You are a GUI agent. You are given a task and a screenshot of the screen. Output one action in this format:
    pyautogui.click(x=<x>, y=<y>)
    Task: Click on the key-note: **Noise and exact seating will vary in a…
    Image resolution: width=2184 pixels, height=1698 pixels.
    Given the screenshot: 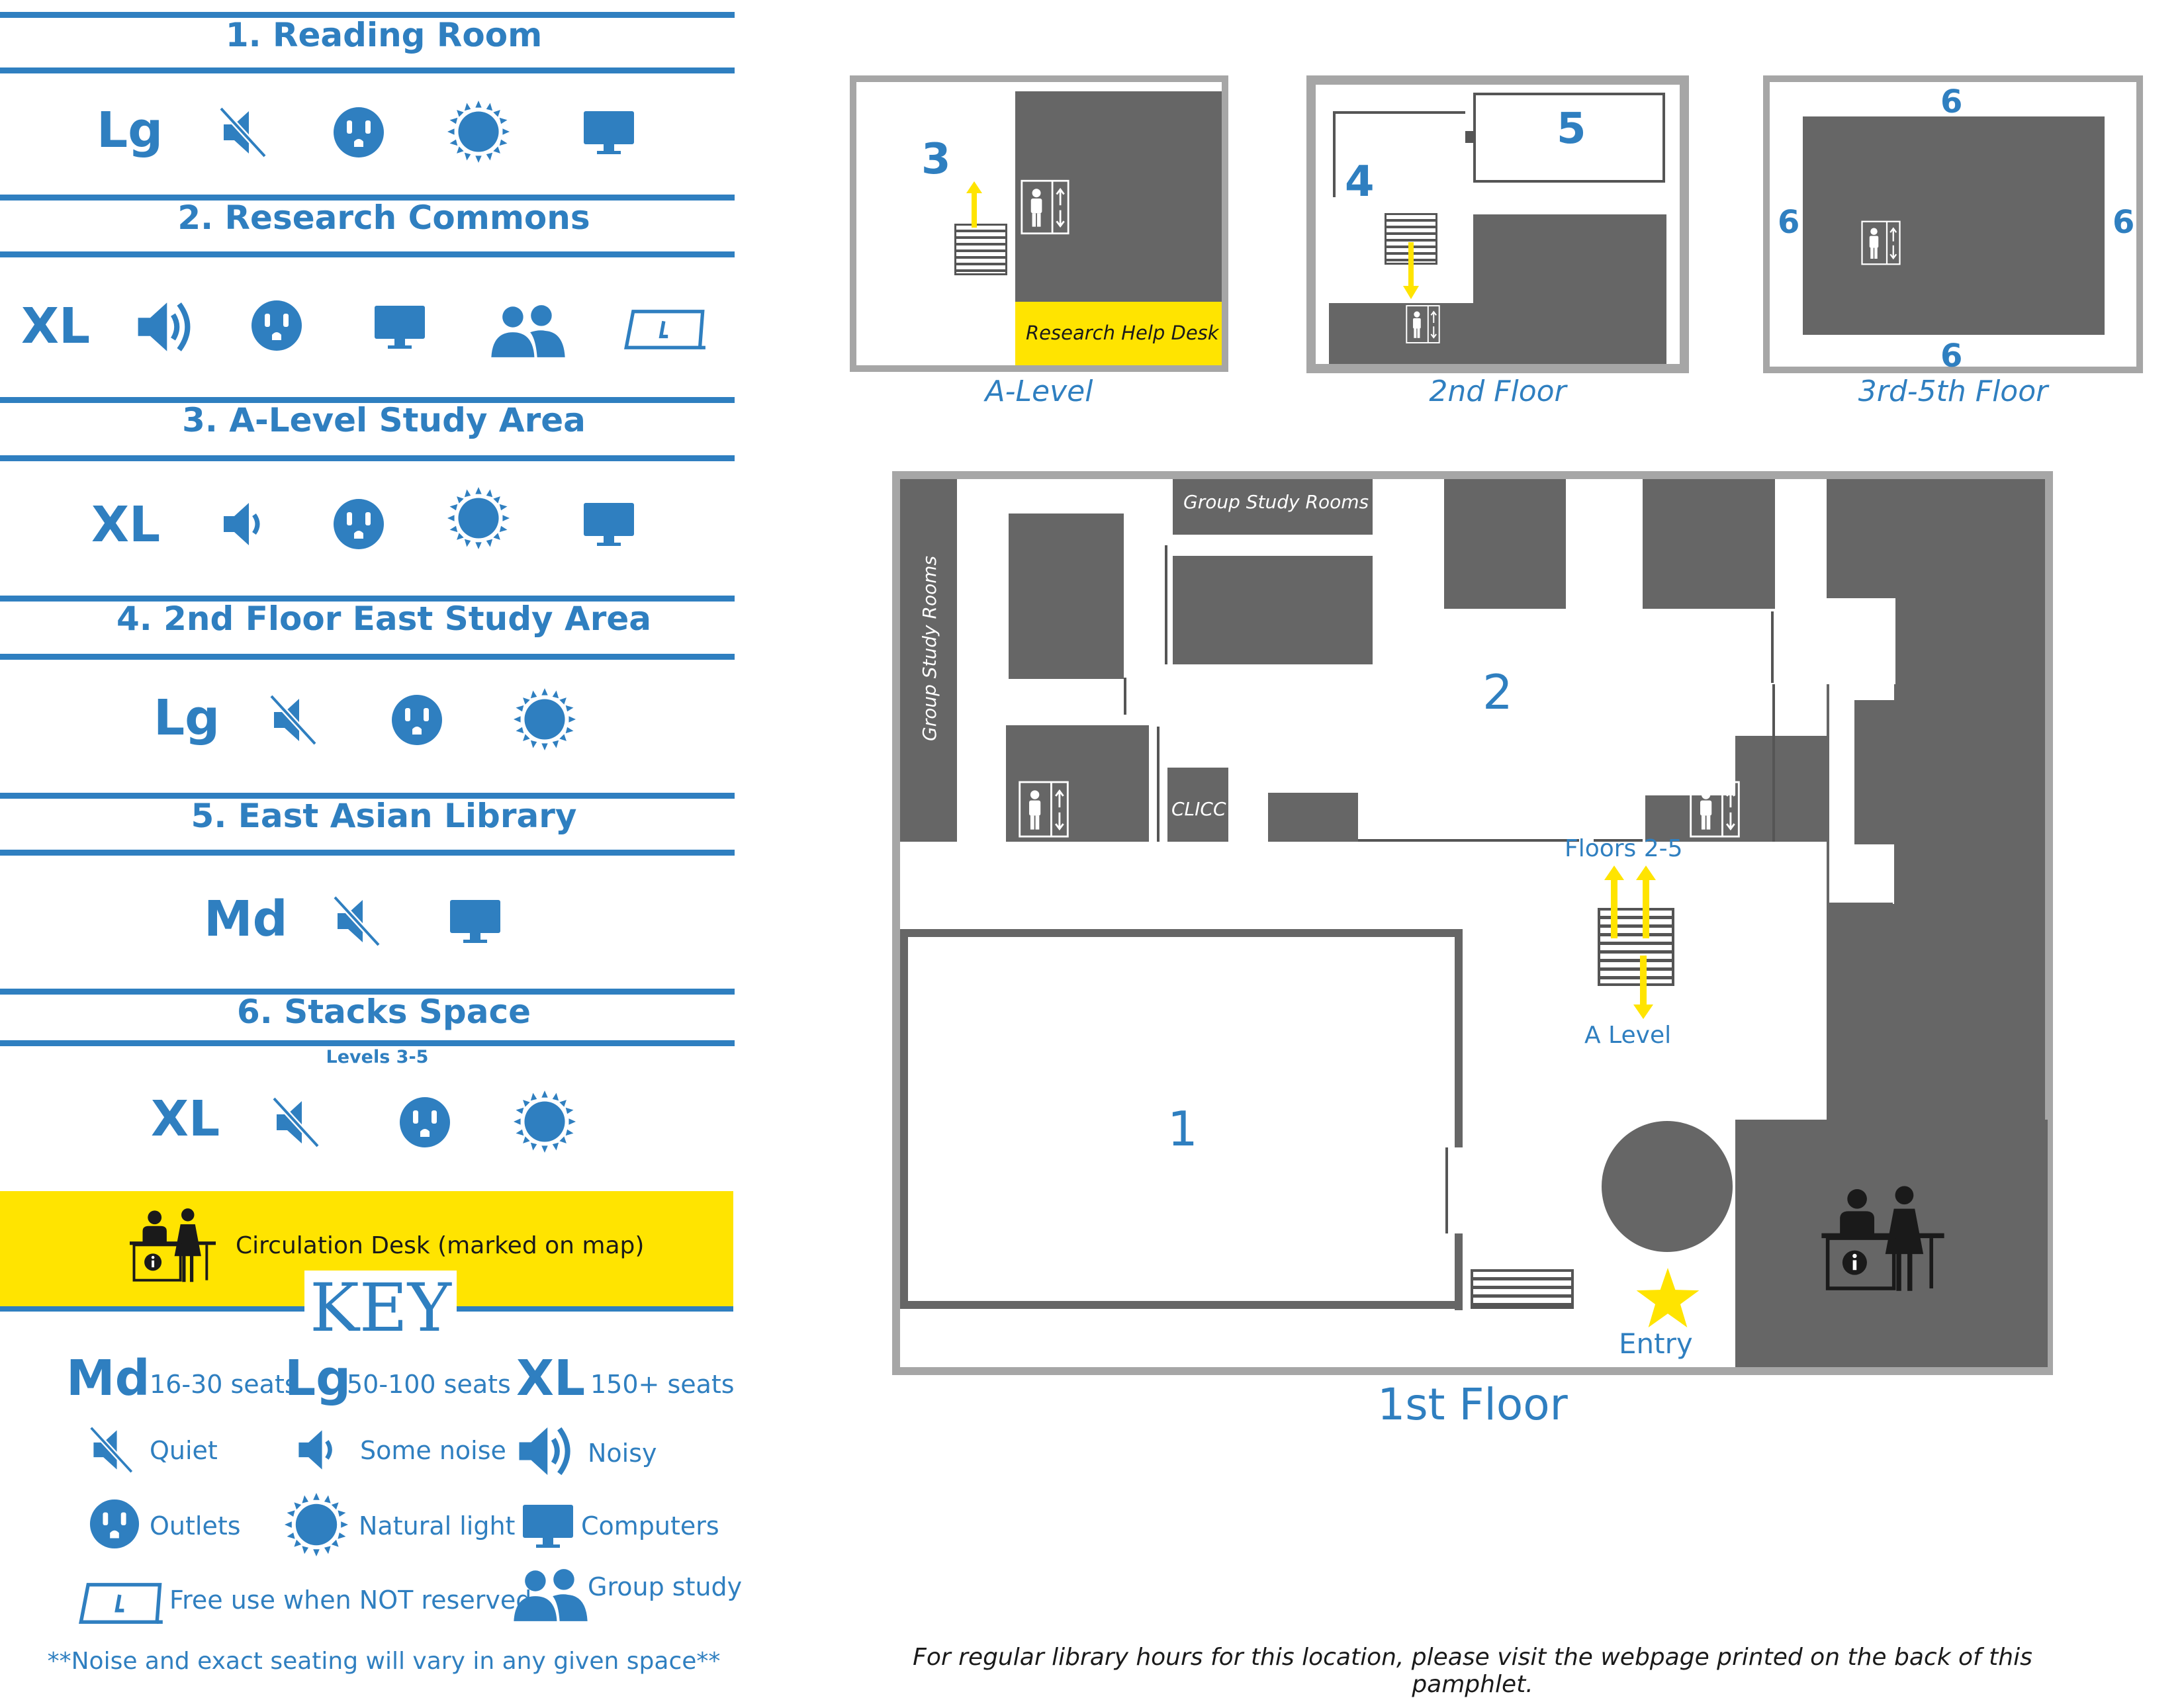 What is the action you would take?
    pyautogui.click(x=384, y=1661)
    